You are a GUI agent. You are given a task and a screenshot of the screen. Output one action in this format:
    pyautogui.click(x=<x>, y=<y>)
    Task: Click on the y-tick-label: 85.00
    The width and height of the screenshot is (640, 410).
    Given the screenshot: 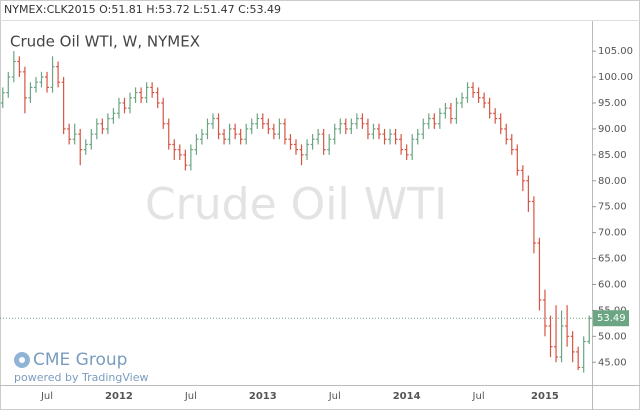 What is the action you would take?
    pyautogui.click(x=612, y=155)
    